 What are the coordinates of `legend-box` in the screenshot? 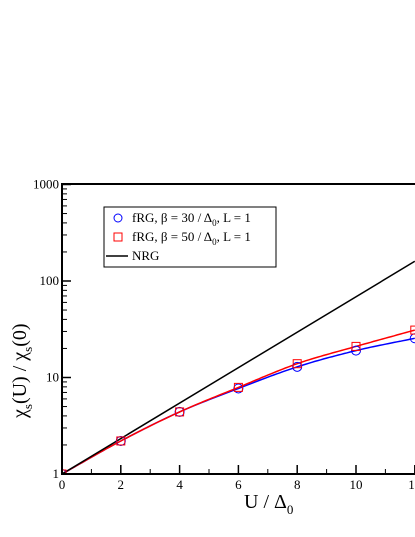 It's located at (190, 237).